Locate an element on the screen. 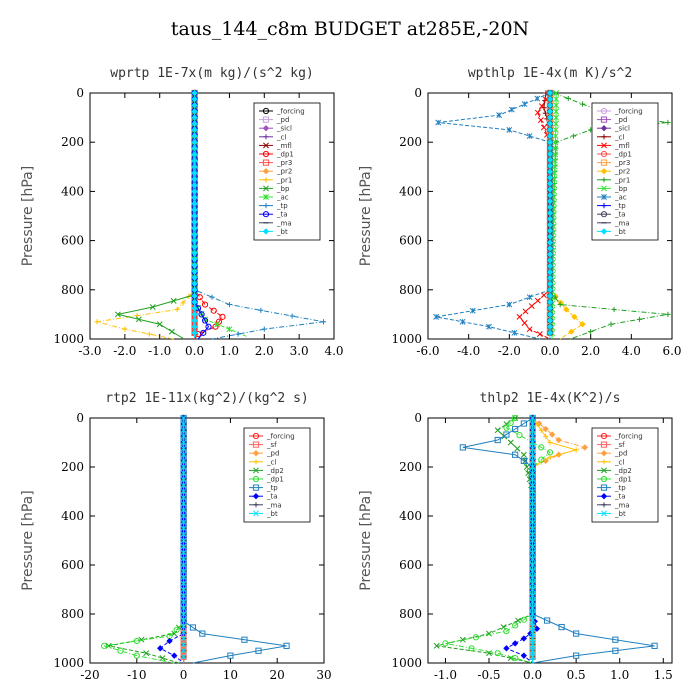 This screenshot has width=700, height=700. x-tick-label: 1.0 is located at coordinates (619, 675).